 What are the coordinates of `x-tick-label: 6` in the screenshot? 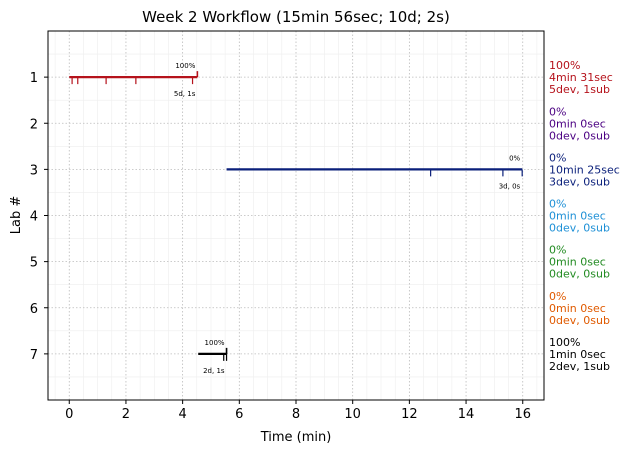 It's located at (239, 414).